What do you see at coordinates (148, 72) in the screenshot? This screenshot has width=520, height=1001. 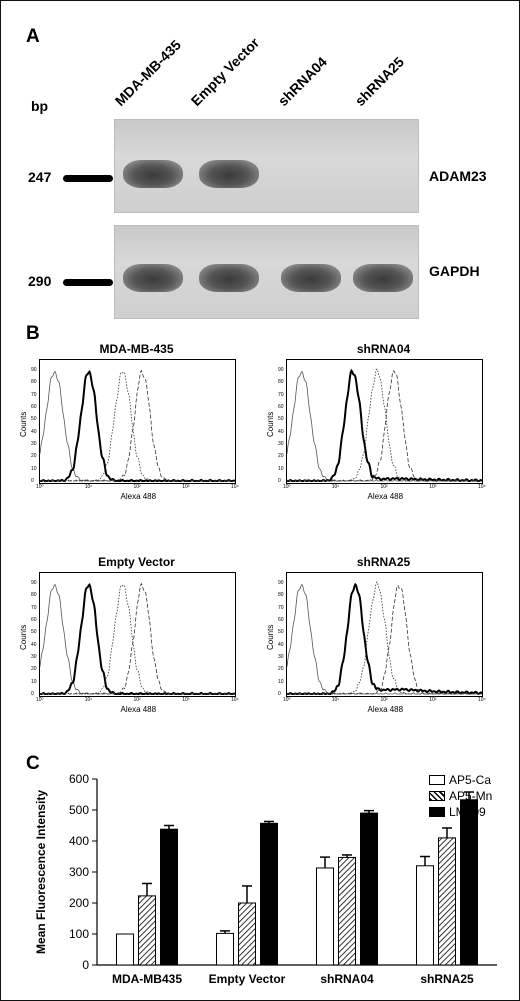 I see `lane-label: MDA-MB-435` at bounding box center [148, 72].